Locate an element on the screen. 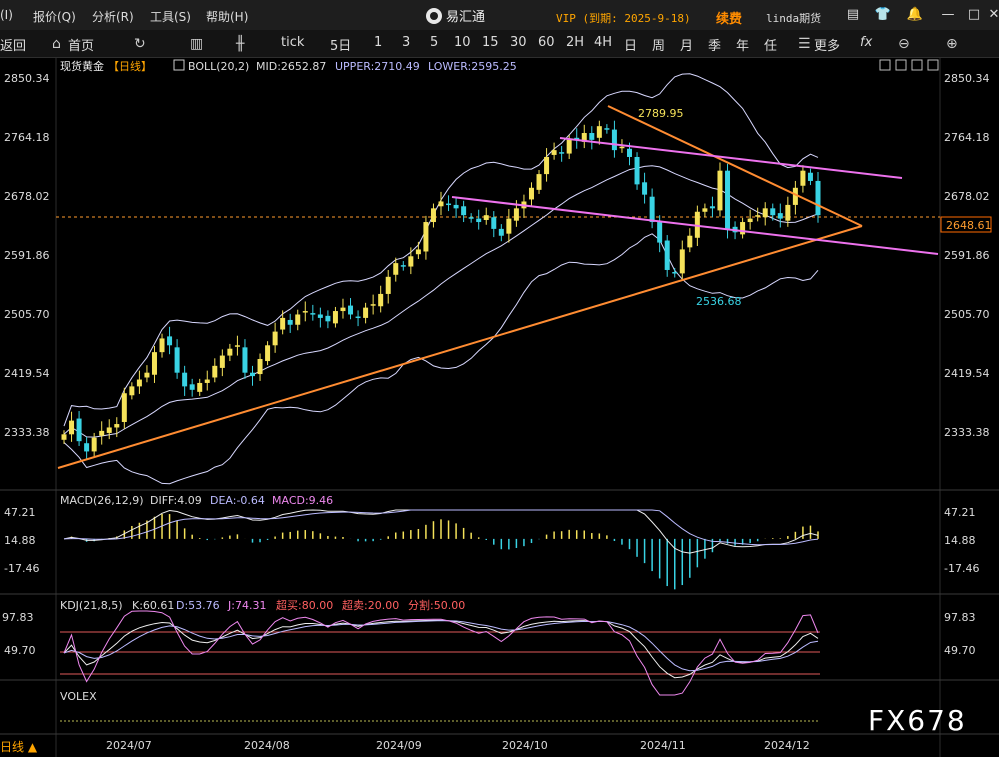 The height and width of the screenshot is (757, 999). price-tick-right: 2505.70 is located at coordinates (967, 314).